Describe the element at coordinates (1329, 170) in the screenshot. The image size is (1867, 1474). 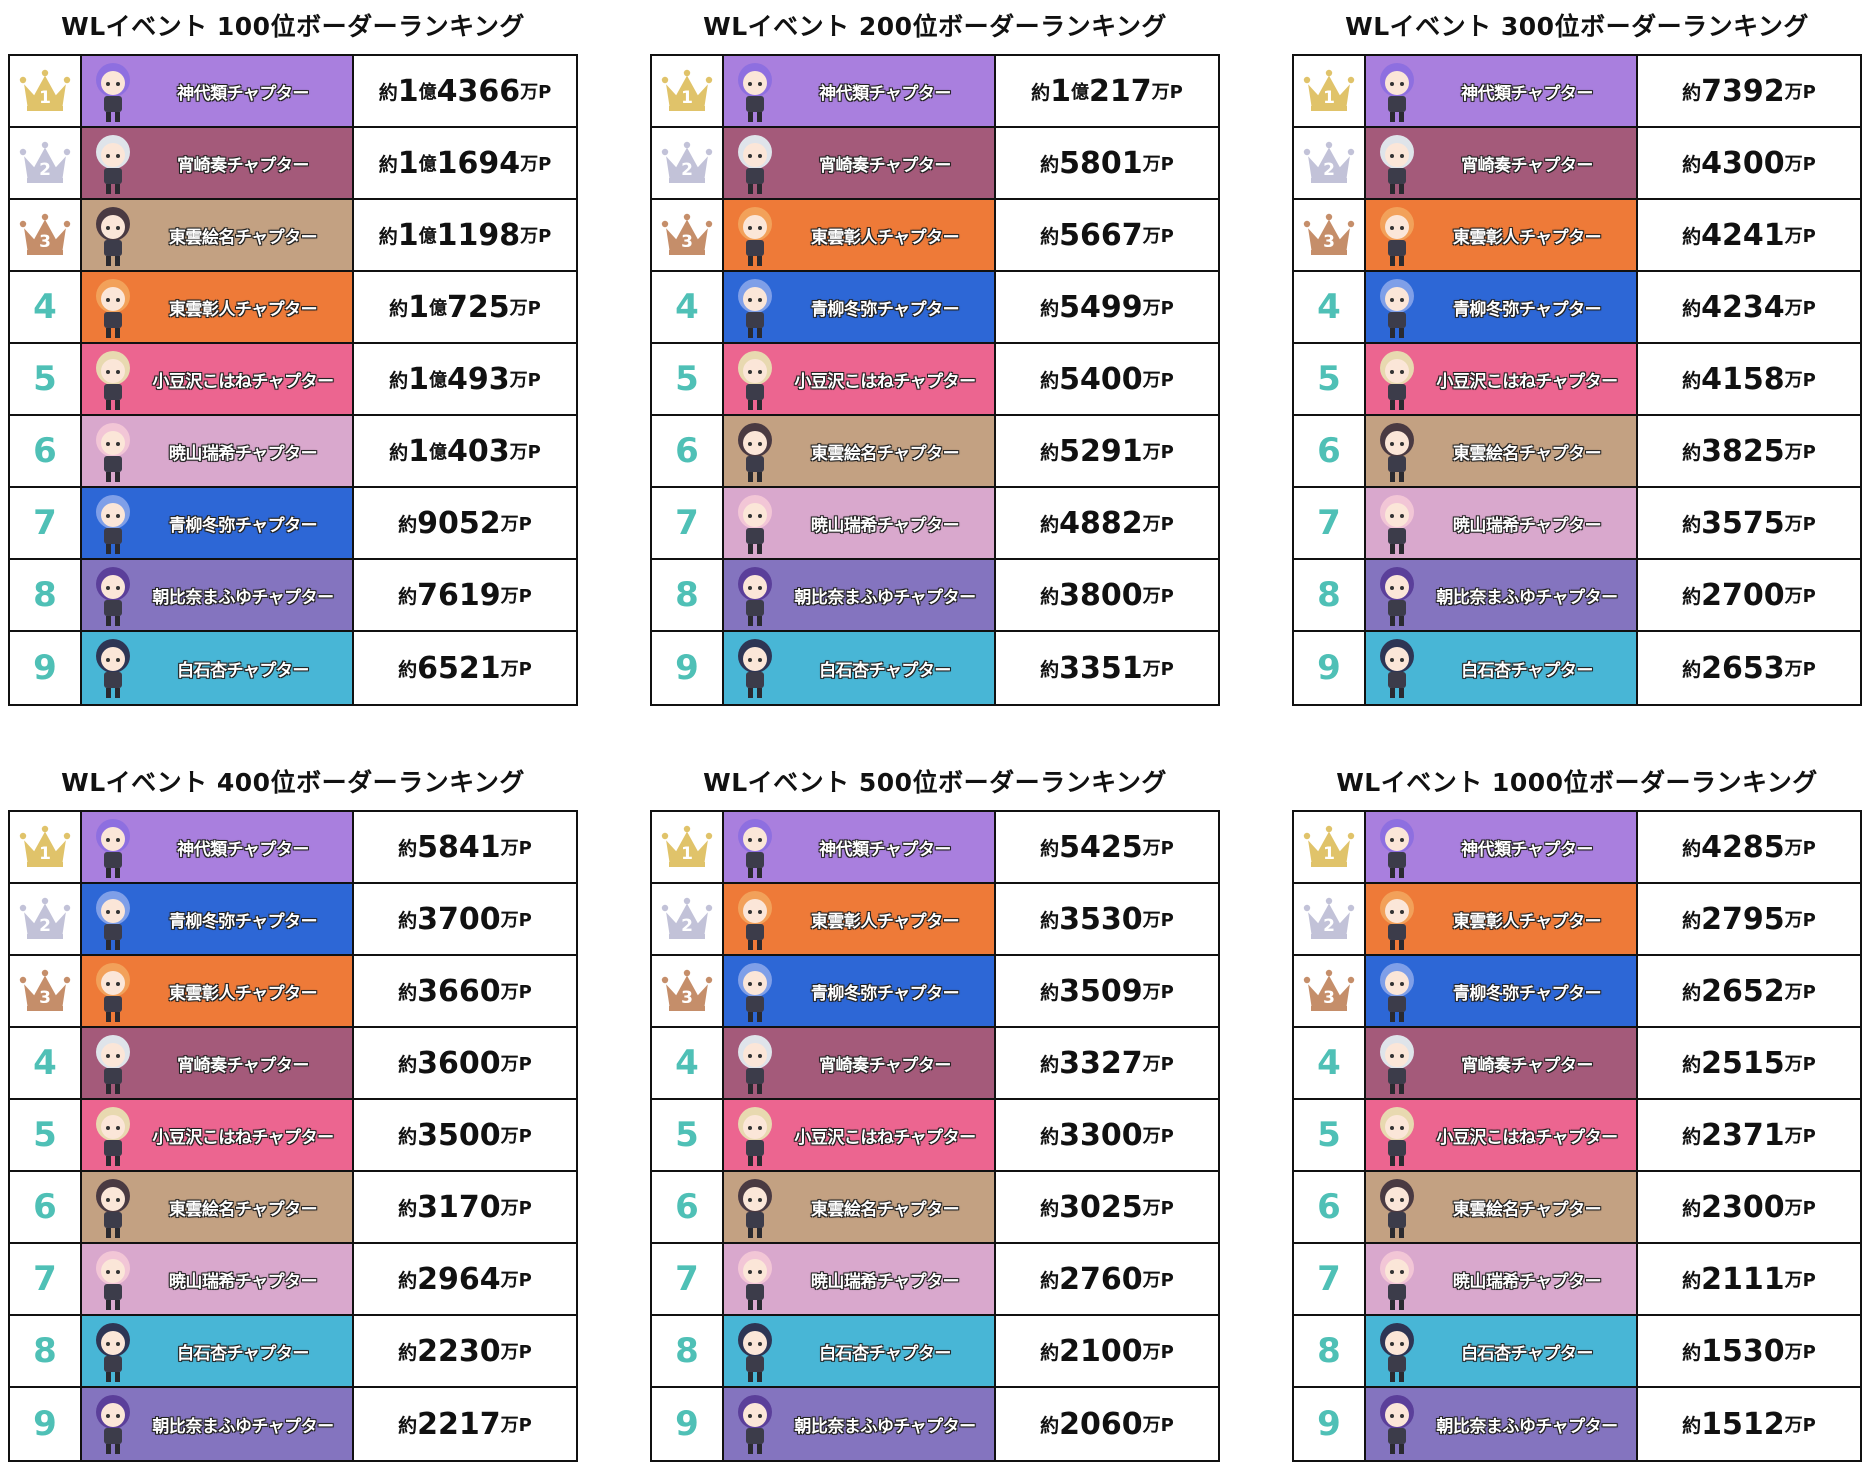
I see `svg-text: 2` at that location.